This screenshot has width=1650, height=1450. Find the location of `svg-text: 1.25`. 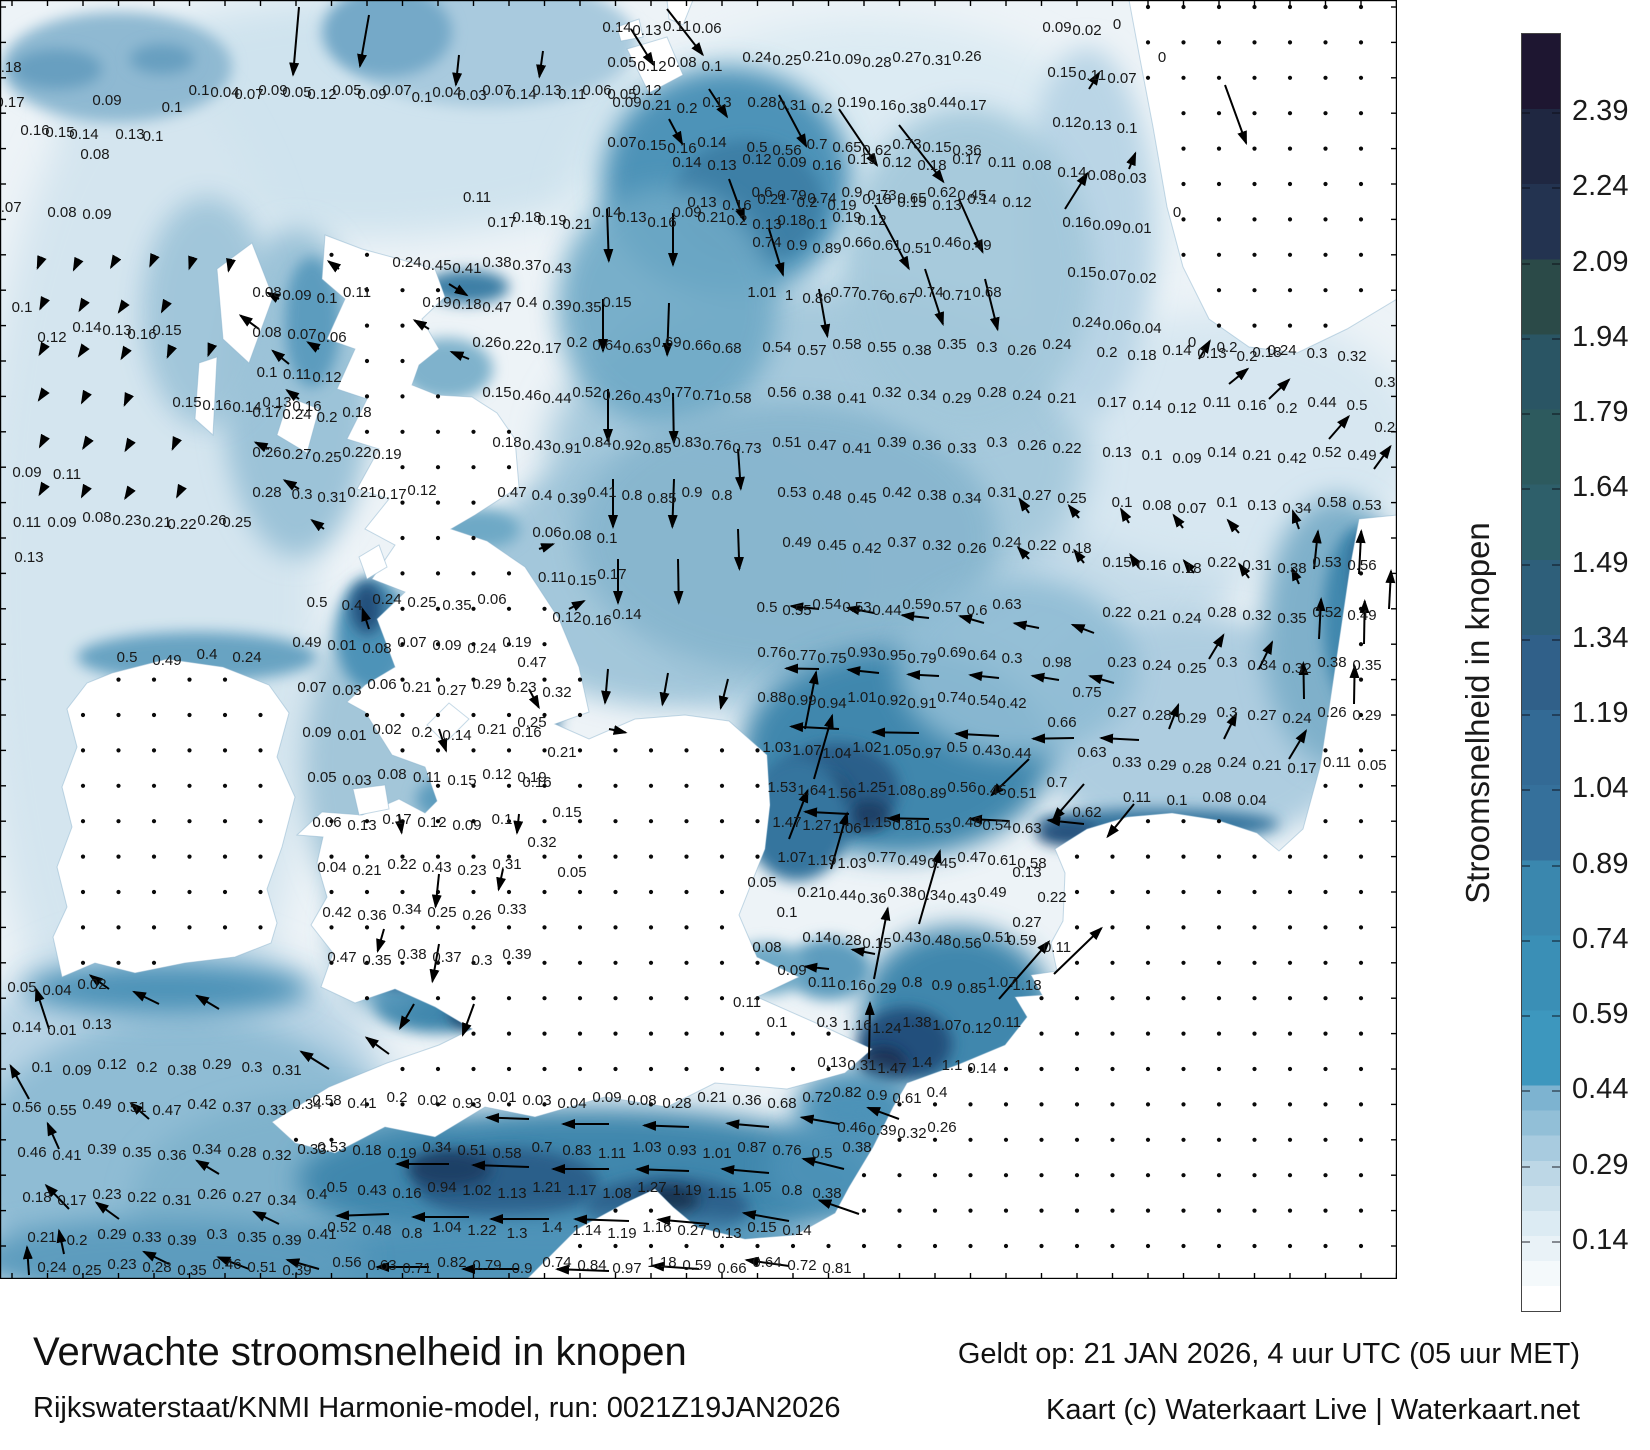

svg-text: 1.25 is located at coordinates (871, 787).